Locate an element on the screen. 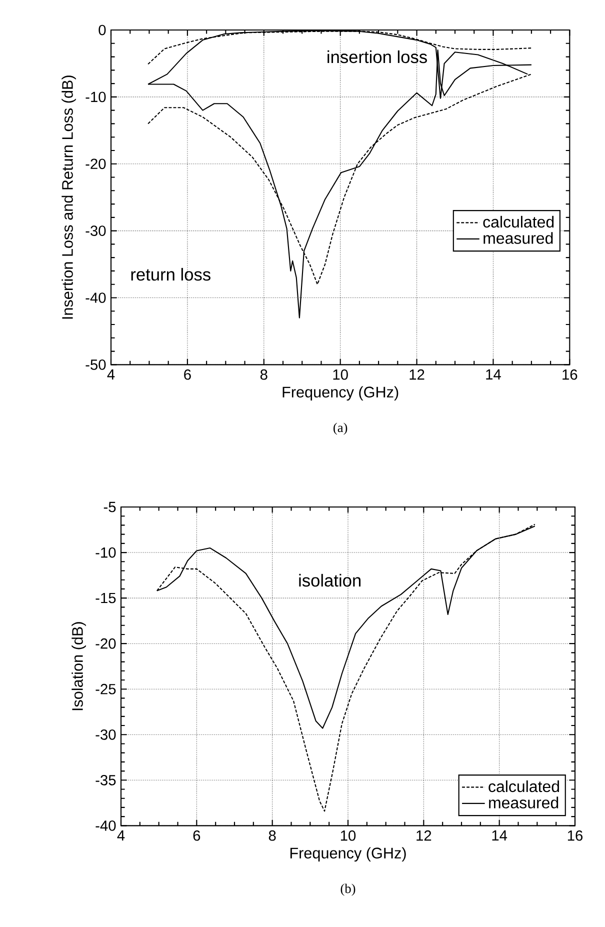 The width and height of the screenshot is (605, 927). y-tick-label: 0 is located at coordinates (102, 30).